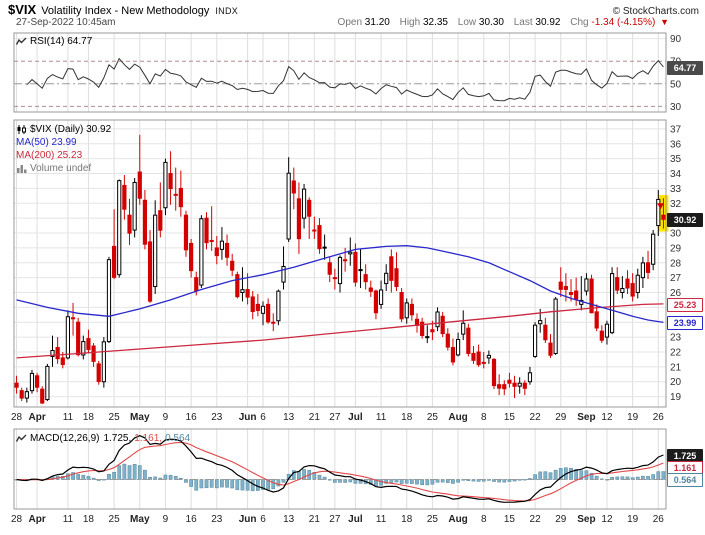  Describe the element at coordinates (676, 189) in the screenshot. I see `svg-text: 33` at that location.